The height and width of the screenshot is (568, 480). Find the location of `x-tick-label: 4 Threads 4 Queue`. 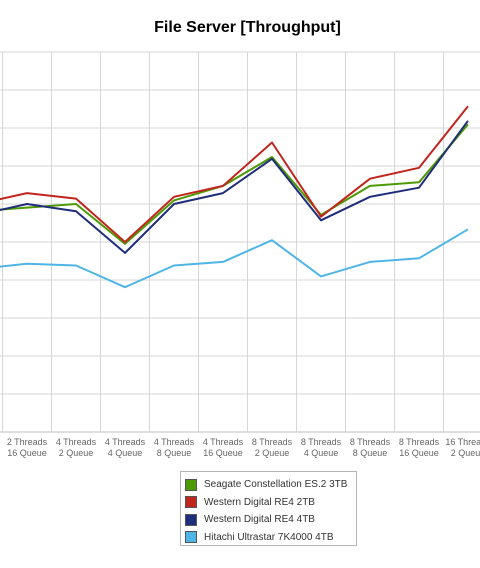

x-tick-label: 4 Threads 4 Queue is located at coordinates (125, 447).